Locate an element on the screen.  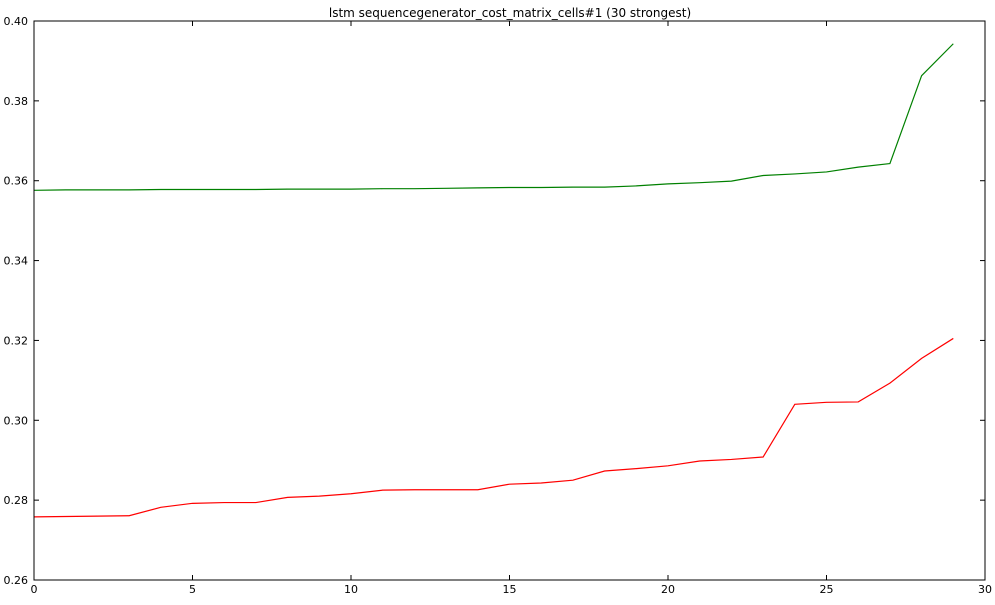
y-tick-label: 0.40 is located at coordinates (16, 21).